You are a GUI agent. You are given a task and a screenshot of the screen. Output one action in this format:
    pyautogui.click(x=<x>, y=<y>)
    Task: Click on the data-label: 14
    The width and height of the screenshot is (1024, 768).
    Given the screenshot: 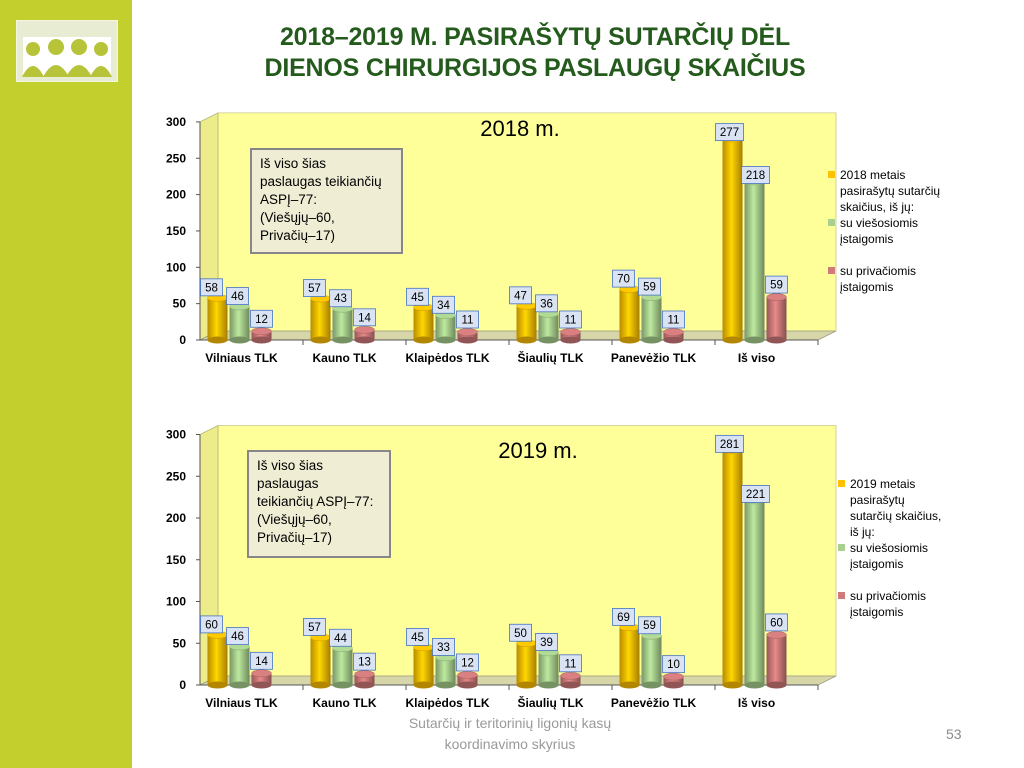 What is the action you would take?
    pyautogui.click(x=364, y=318)
    